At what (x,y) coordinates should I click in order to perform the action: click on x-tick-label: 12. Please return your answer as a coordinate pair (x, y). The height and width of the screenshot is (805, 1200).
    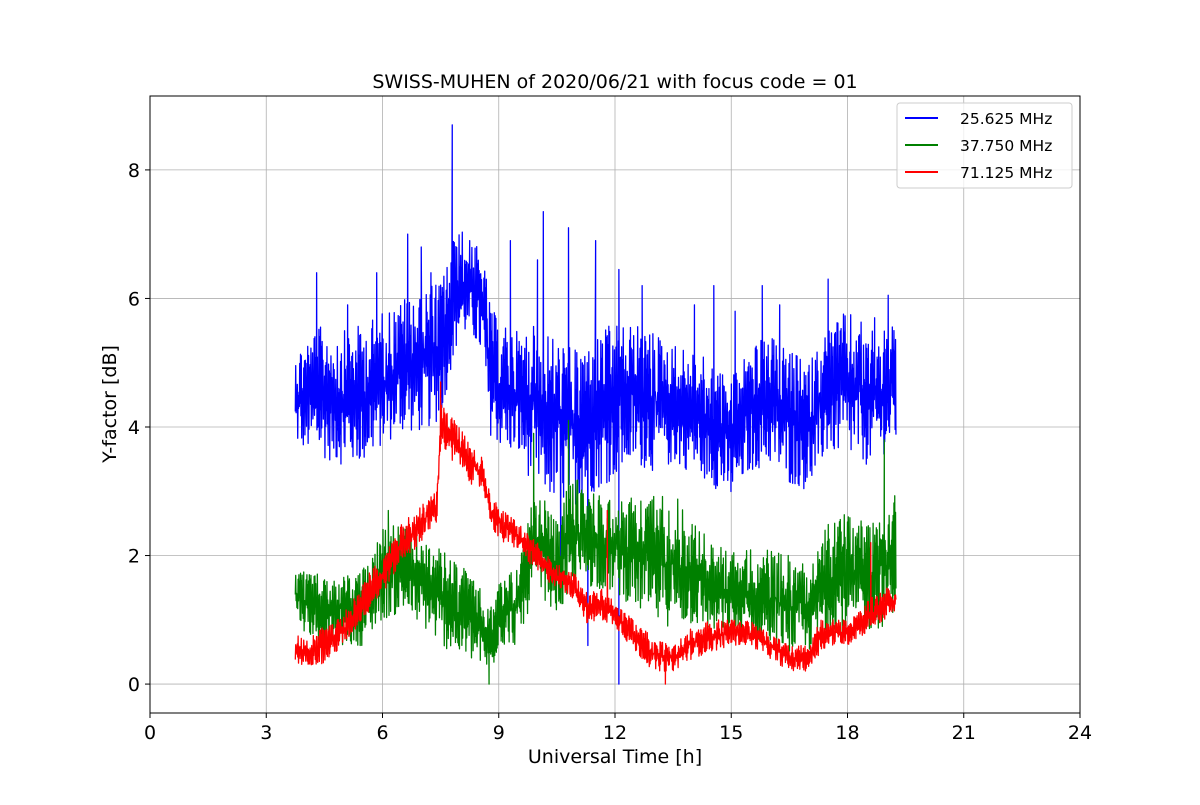
    Looking at the image, I should click on (615, 733).